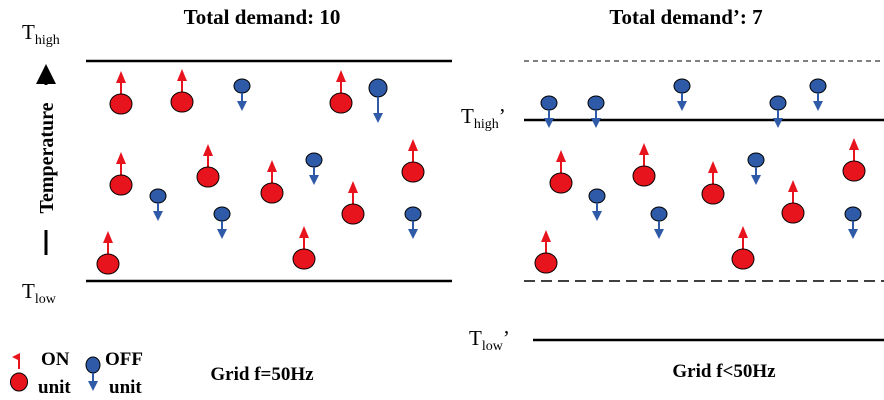 The image size is (884, 400). What do you see at coordinates (46, 74) in the screenshot?
I see `axis-arrowhead-icon` at bounding box center [46, 74].